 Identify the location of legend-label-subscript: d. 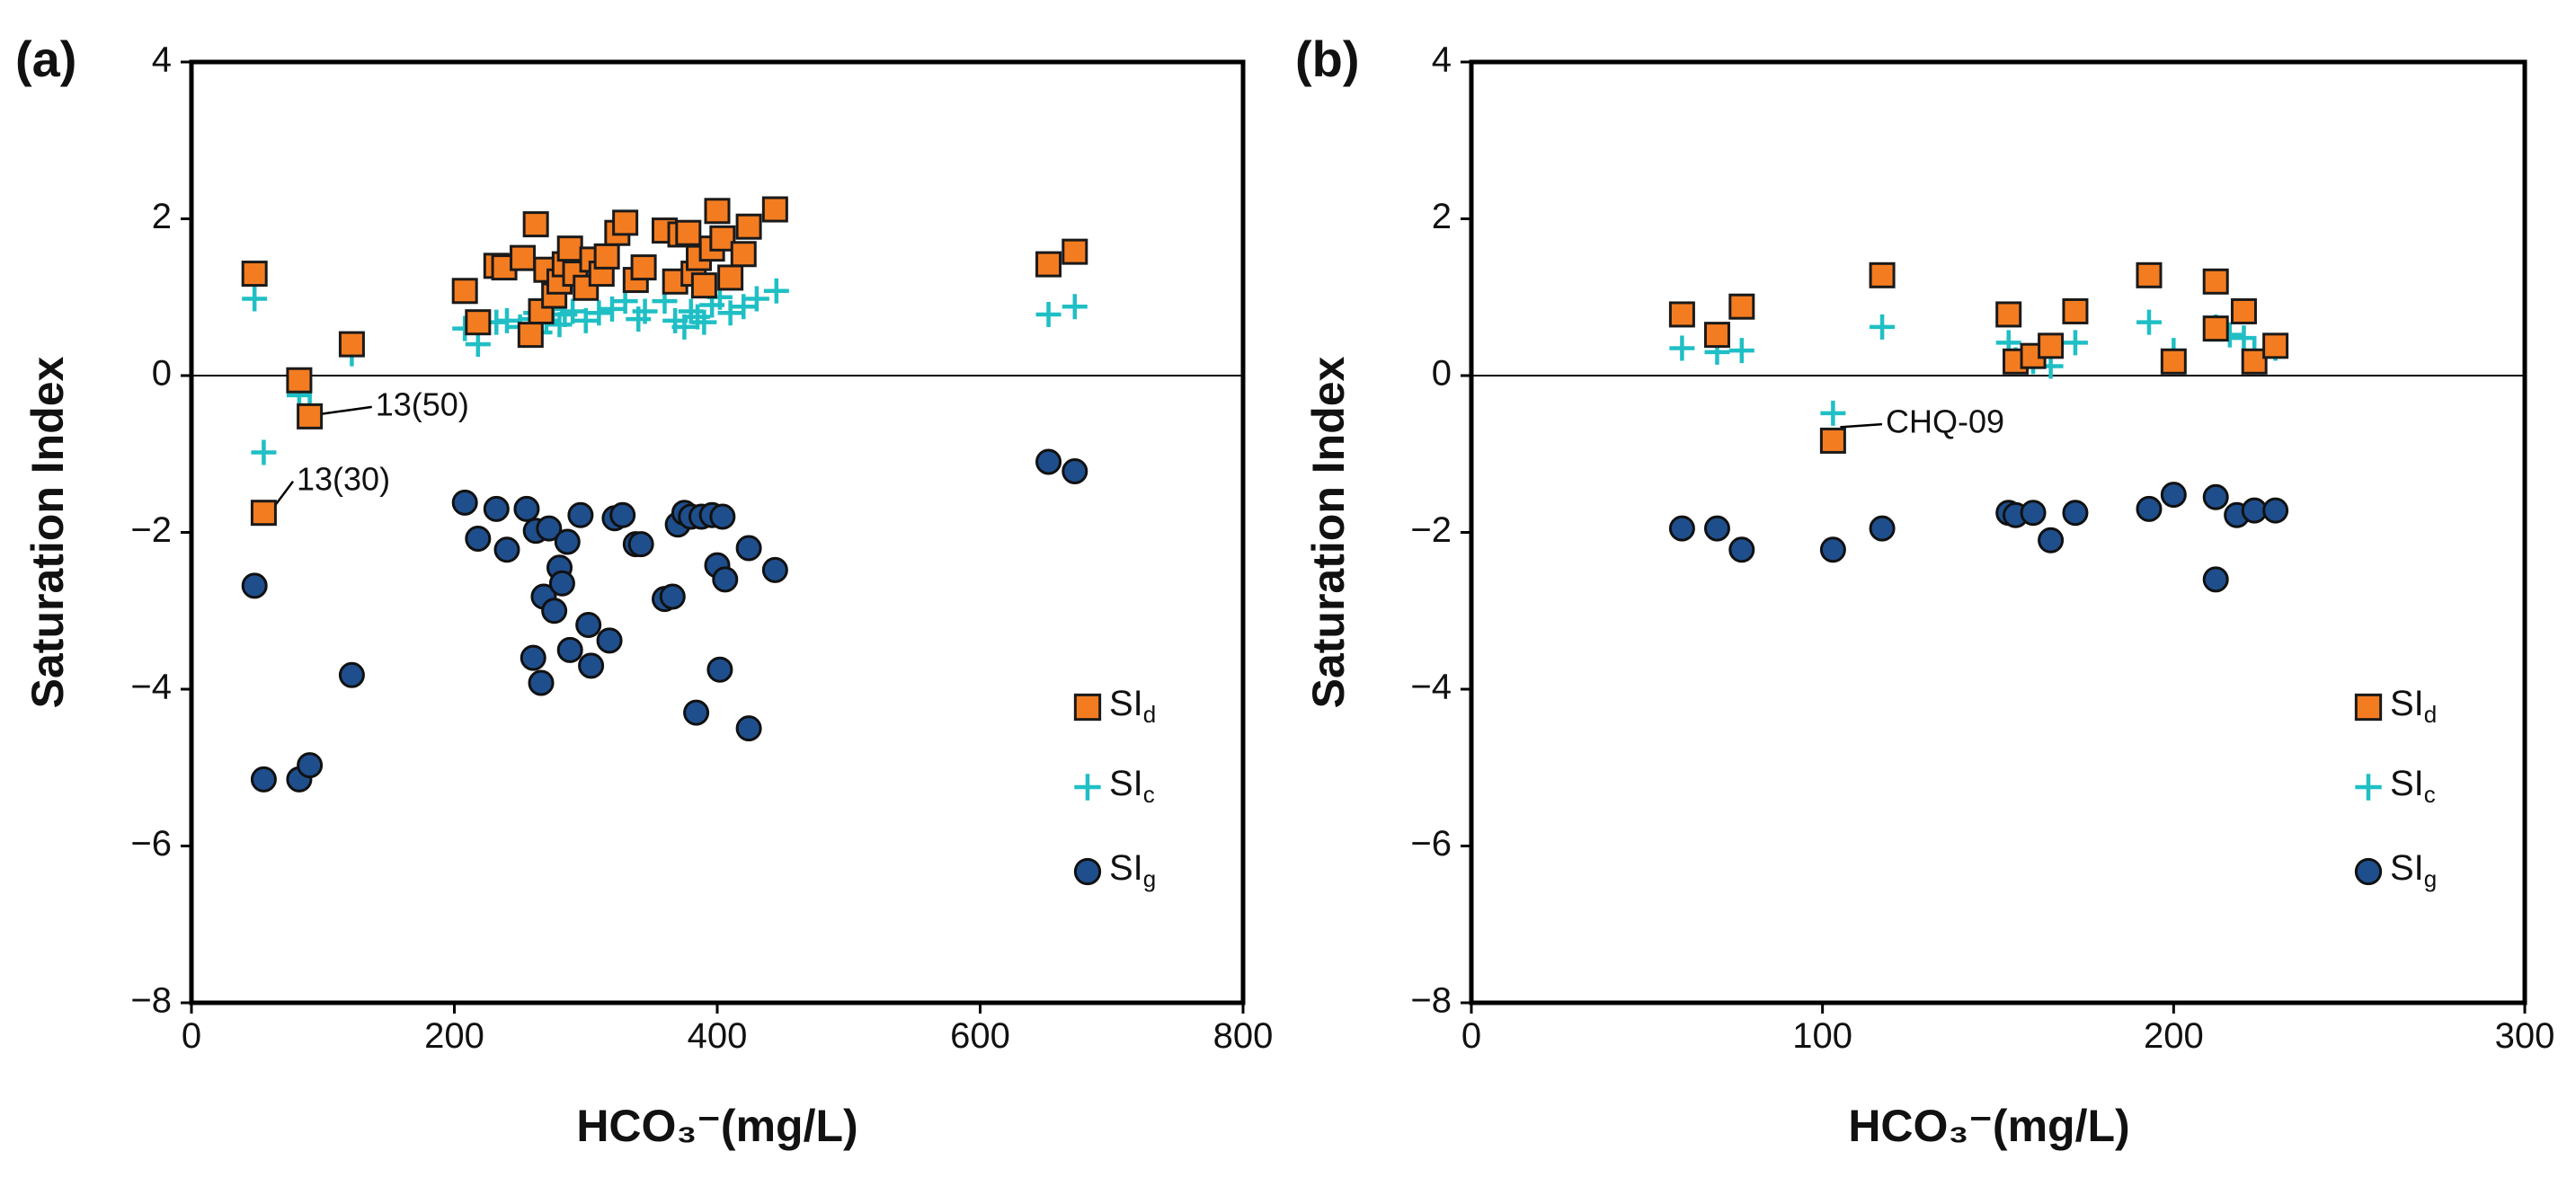
(1149, 714).